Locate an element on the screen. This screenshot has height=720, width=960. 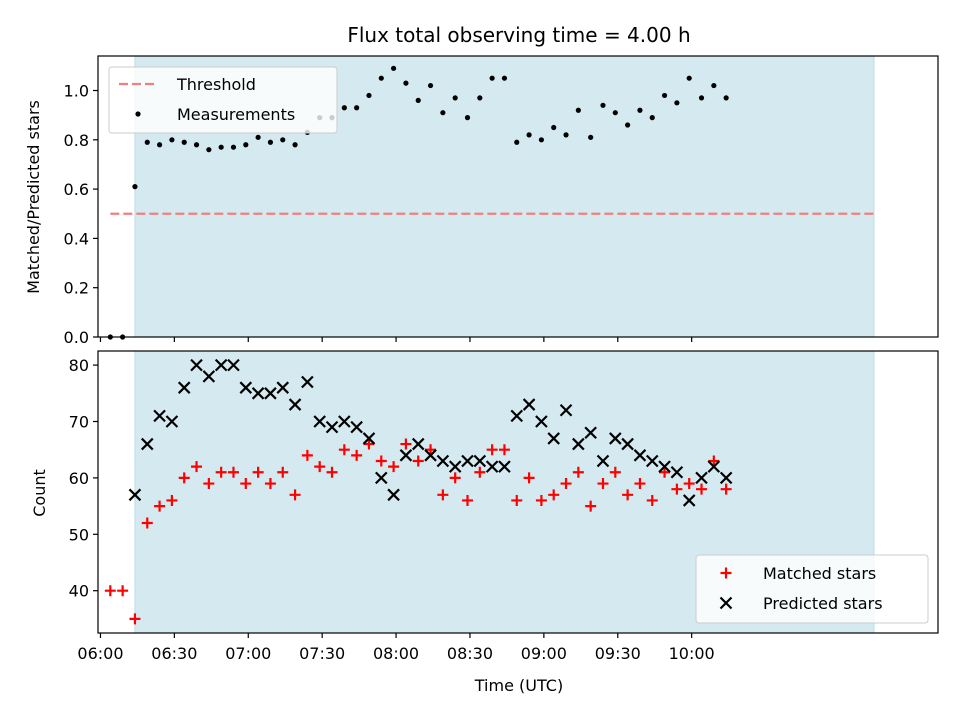
y-tick-label: 40 is located at coordinates (79, 591).